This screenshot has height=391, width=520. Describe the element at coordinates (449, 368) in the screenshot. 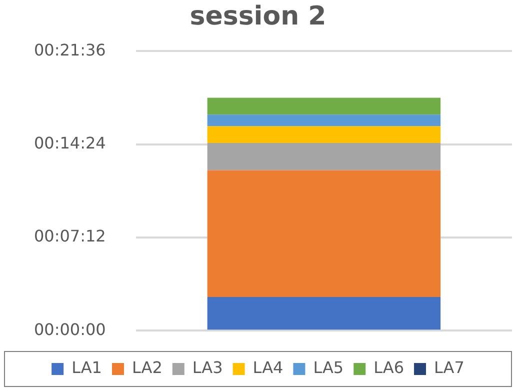

I see `legend-label: LA7` at that location.